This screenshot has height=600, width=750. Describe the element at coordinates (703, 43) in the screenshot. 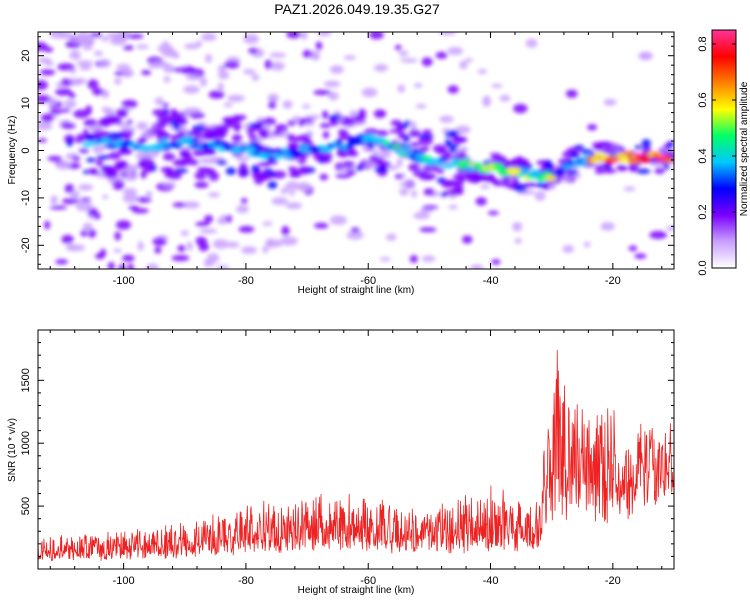

I see `colorbar-tick-label: 0.8` at that location.